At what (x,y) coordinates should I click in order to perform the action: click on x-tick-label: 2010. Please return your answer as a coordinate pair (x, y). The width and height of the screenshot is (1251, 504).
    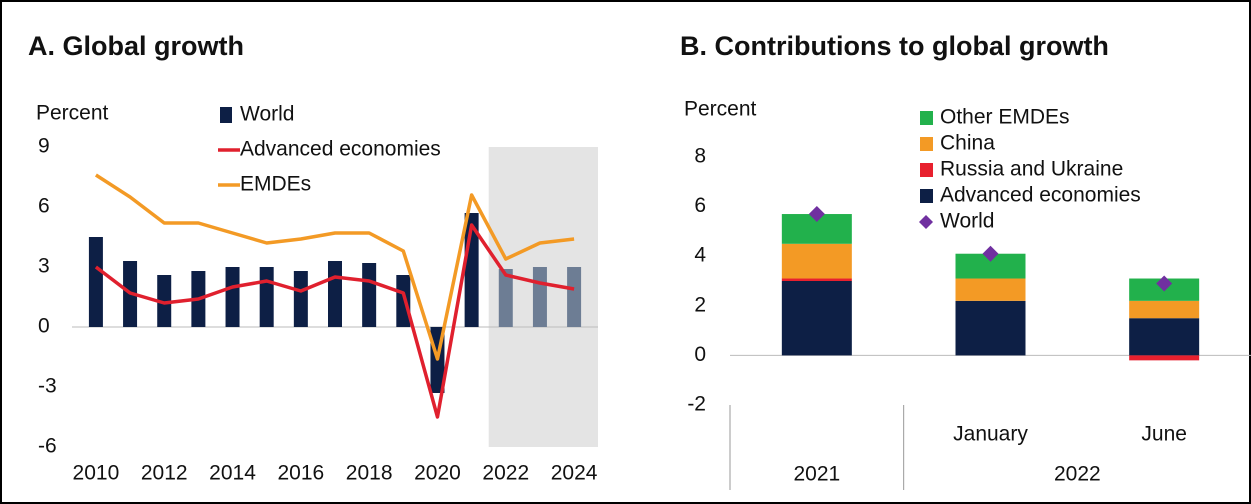
    Looking at the image, I should click on (96, 473).